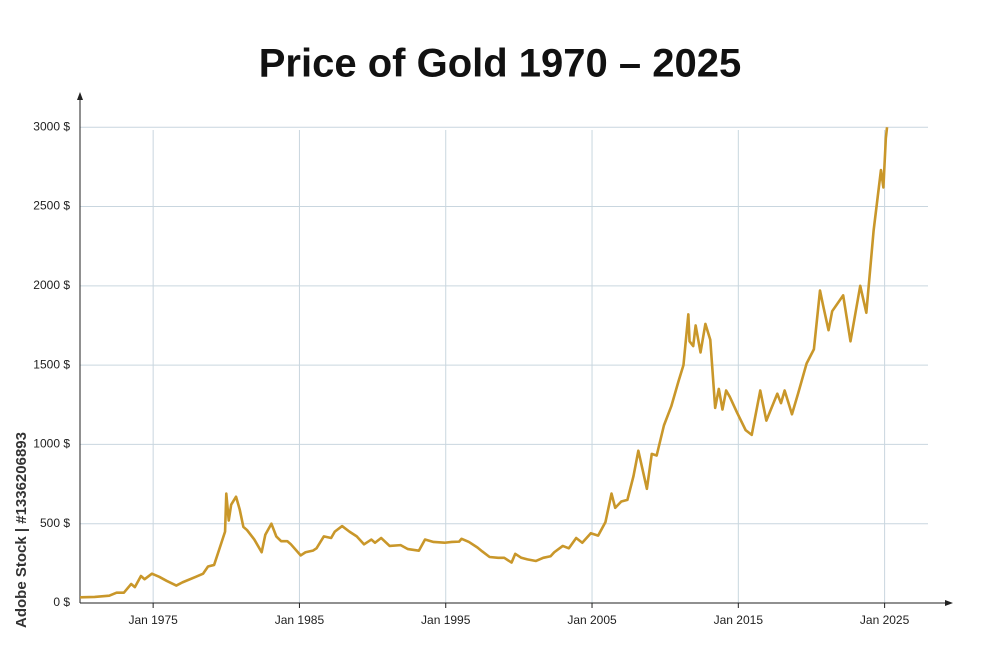  I want to click on x-tick-label: Jan 2005, so click(592, 620).